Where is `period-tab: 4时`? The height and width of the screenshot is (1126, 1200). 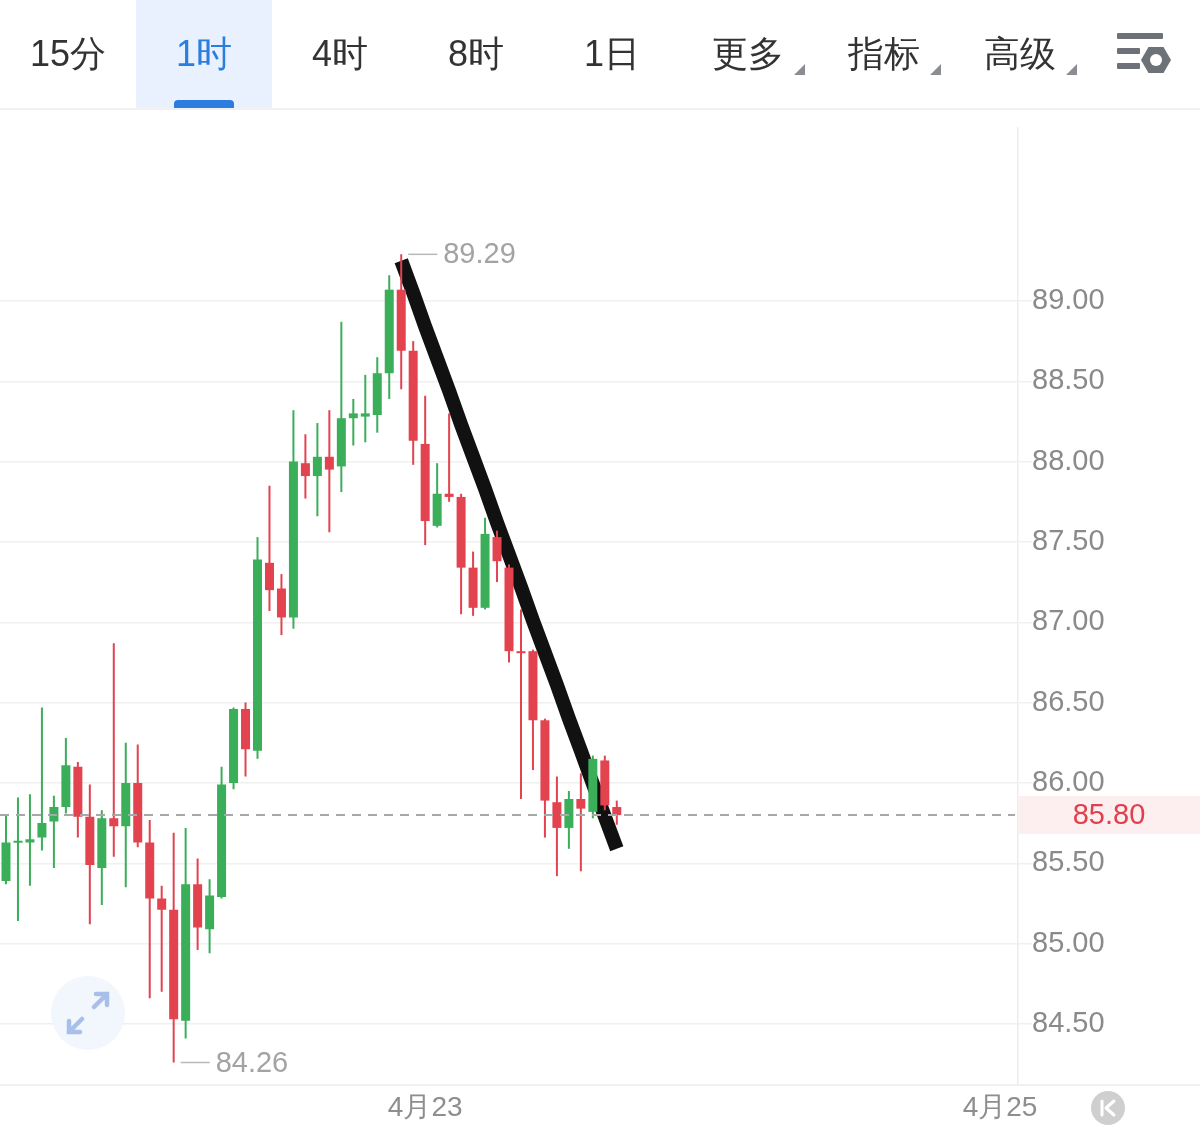 period-tab: 4时 is located at coordinates (340, 54).